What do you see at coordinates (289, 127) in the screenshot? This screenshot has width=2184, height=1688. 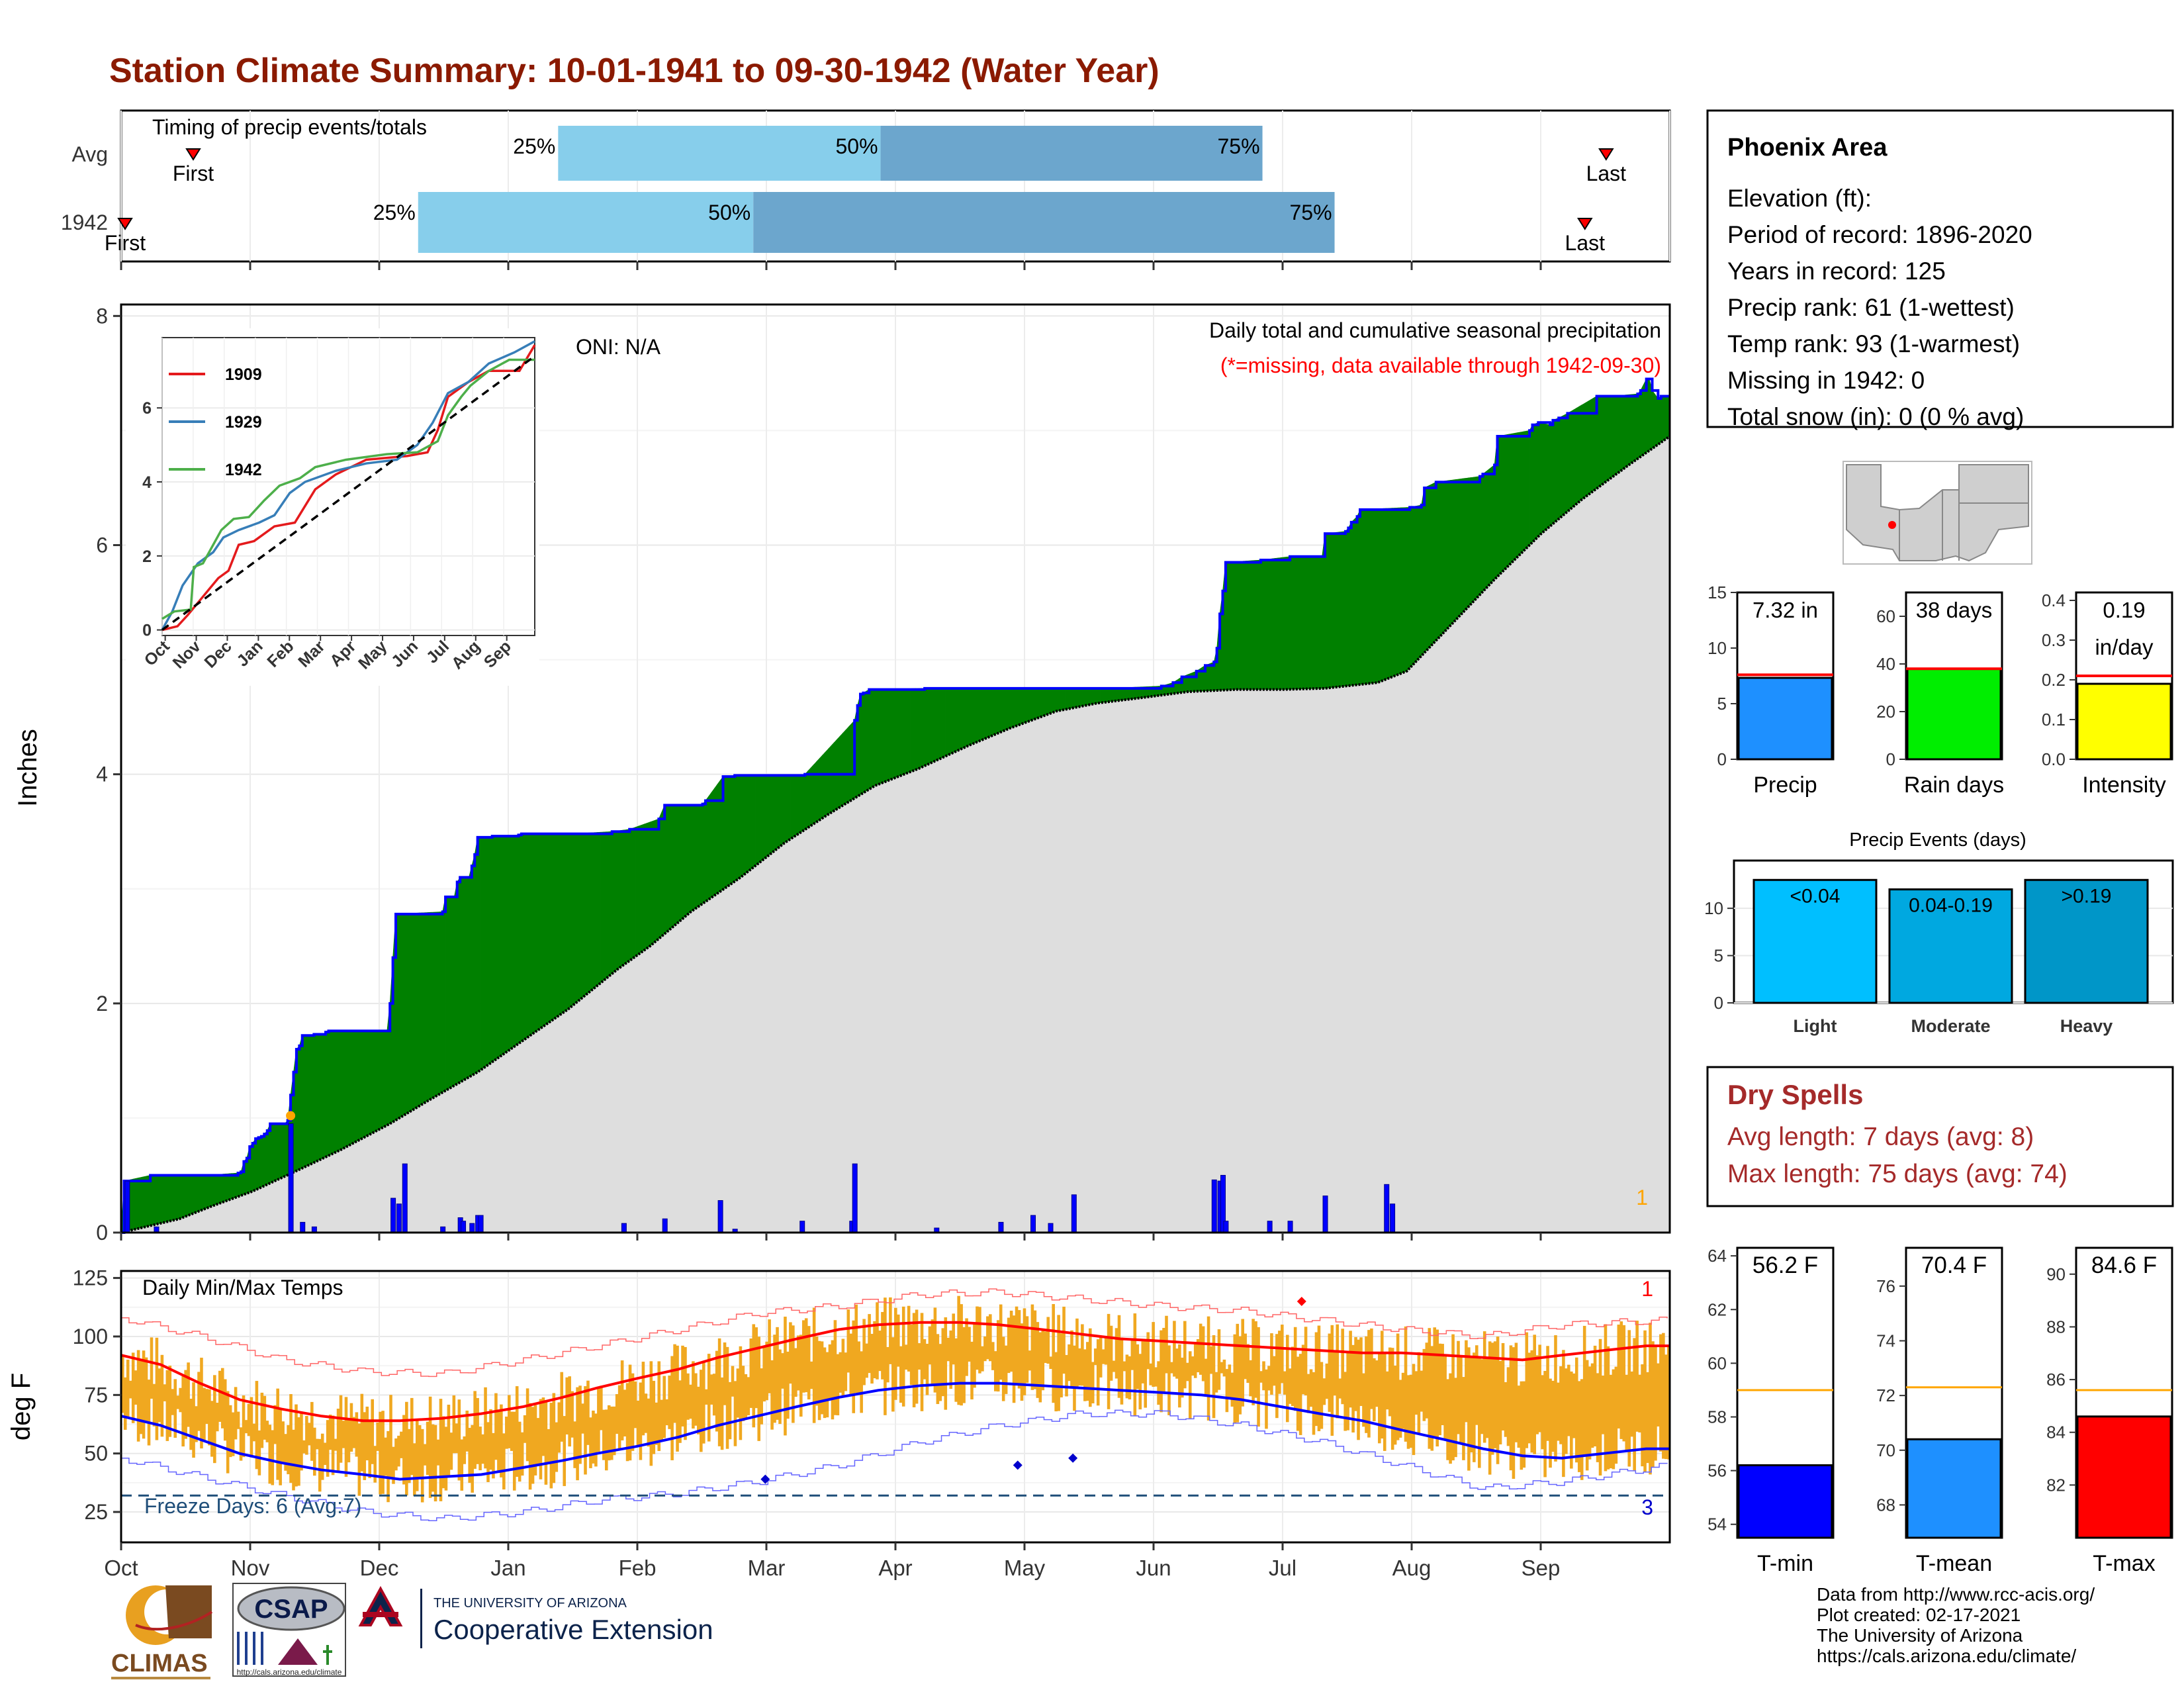 I see `timing-title: Timing of precip events/totals` at bounding box center [289, 127].